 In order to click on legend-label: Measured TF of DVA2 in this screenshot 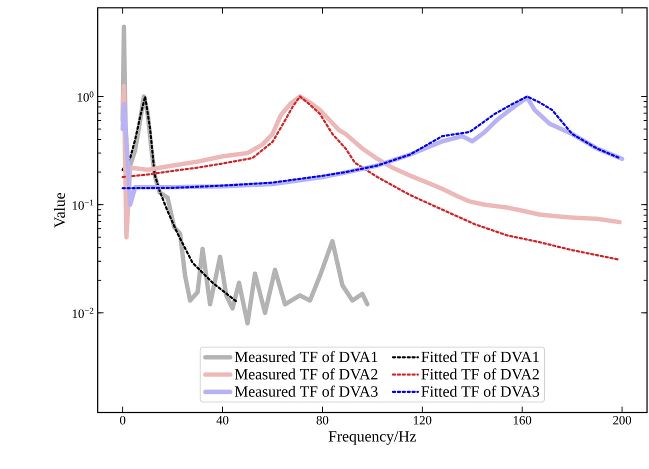, I will do `click(306, 374)`.